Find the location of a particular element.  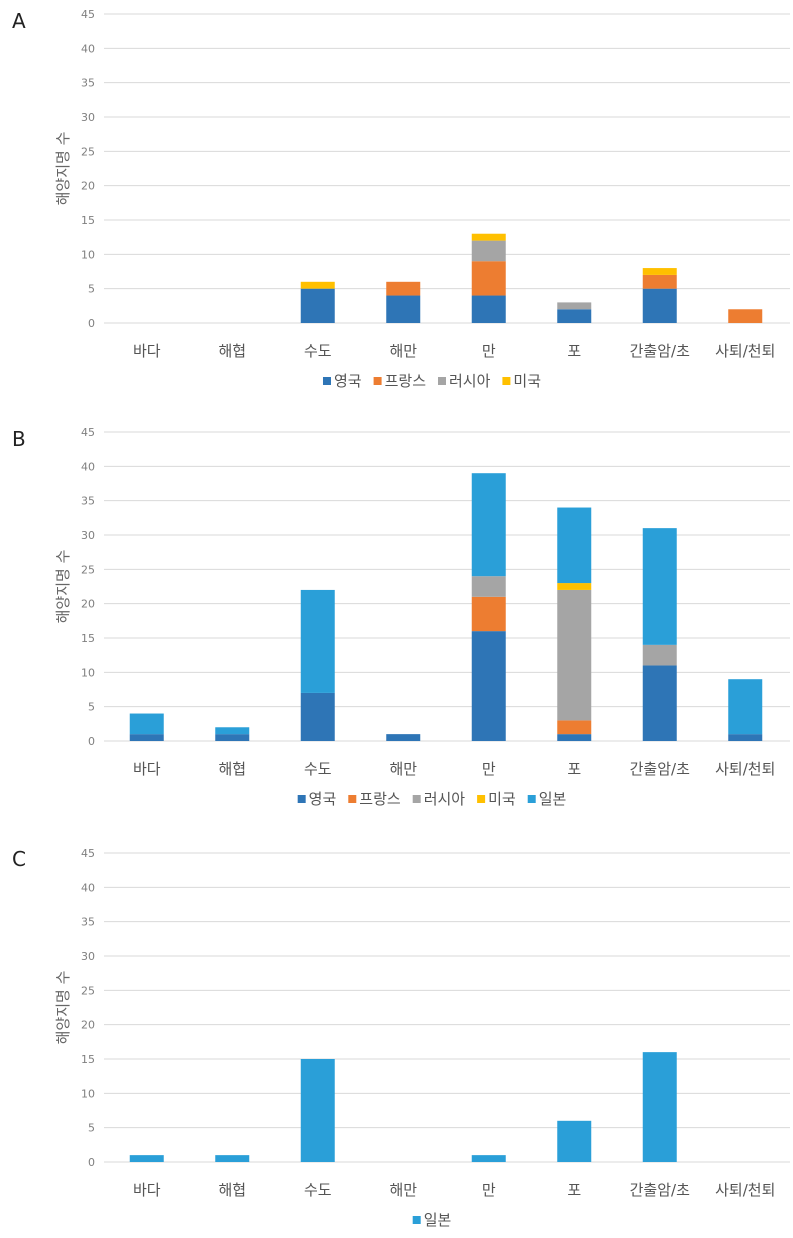

category-label: 바다 is located at coordinates (147, 351).